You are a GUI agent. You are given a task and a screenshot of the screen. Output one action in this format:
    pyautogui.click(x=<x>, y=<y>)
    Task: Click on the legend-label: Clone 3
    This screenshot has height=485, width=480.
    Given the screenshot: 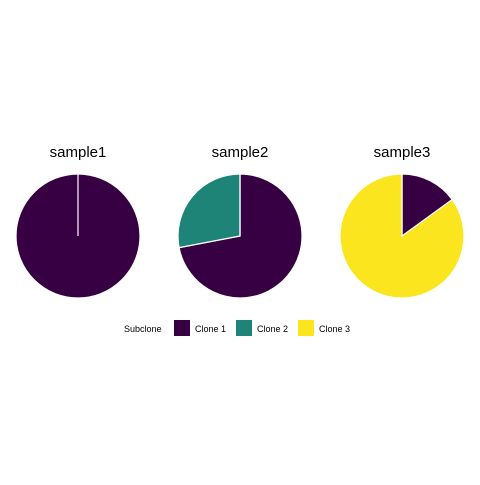 What is the action you would take?
    pyautogui.click(x=334, y=329)
    